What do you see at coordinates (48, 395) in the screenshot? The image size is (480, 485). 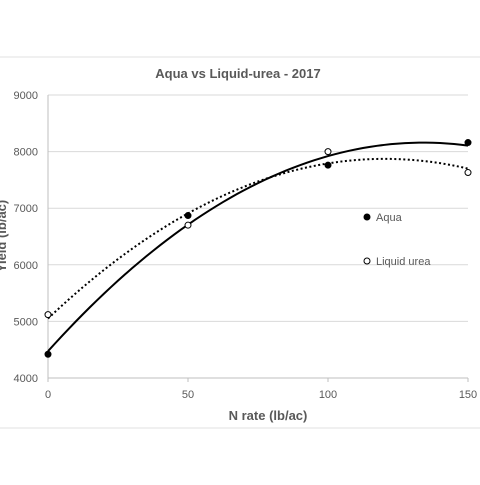 I see `x-tick-label: 0` at bounding box center [48, 395].